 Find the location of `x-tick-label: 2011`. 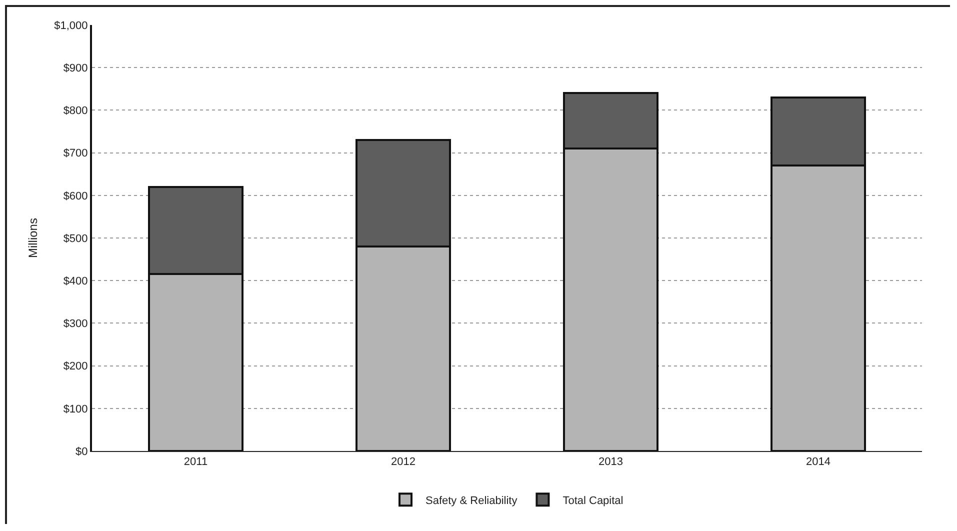

x-tick-label: 2011 is located at coordinates (196, 462).